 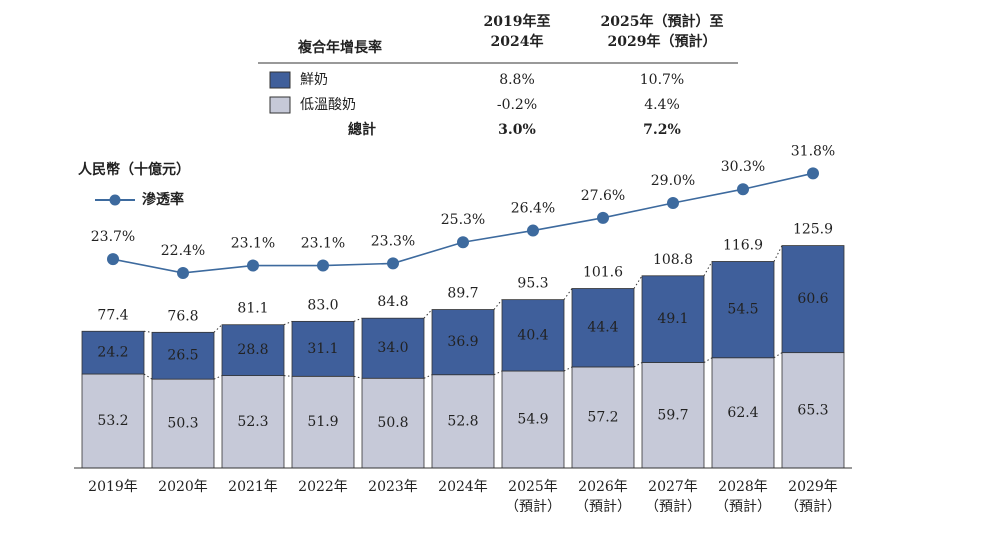 I want to click on data-label: 49.1, so click(x=672, y=319).